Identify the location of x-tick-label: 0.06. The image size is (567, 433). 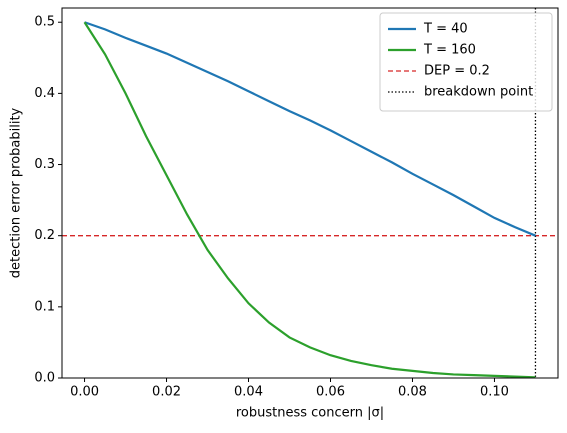
(330, 392).